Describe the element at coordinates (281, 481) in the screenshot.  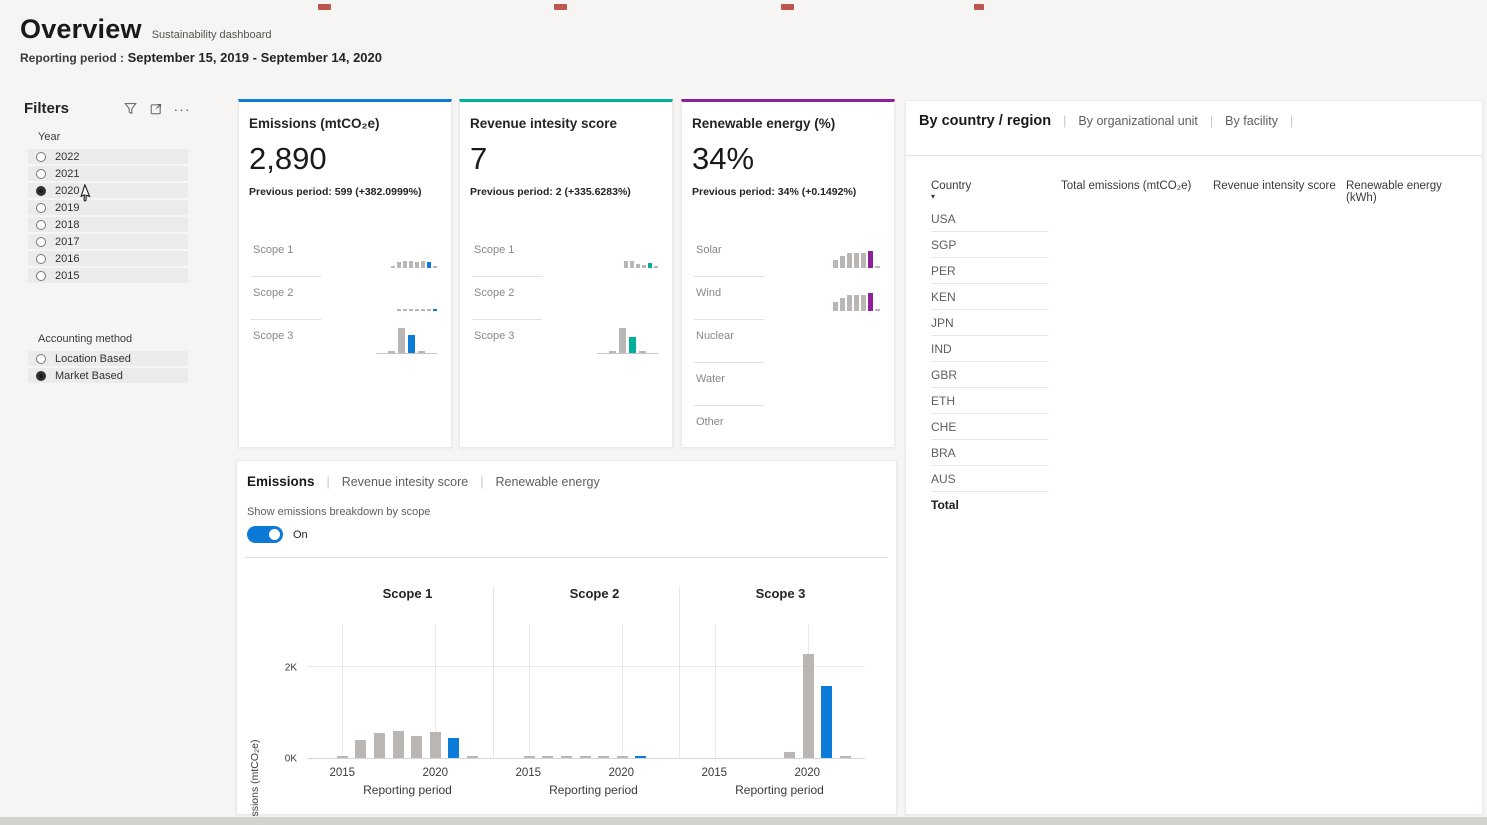
I see `tab-emissions: Emissions` at that location.